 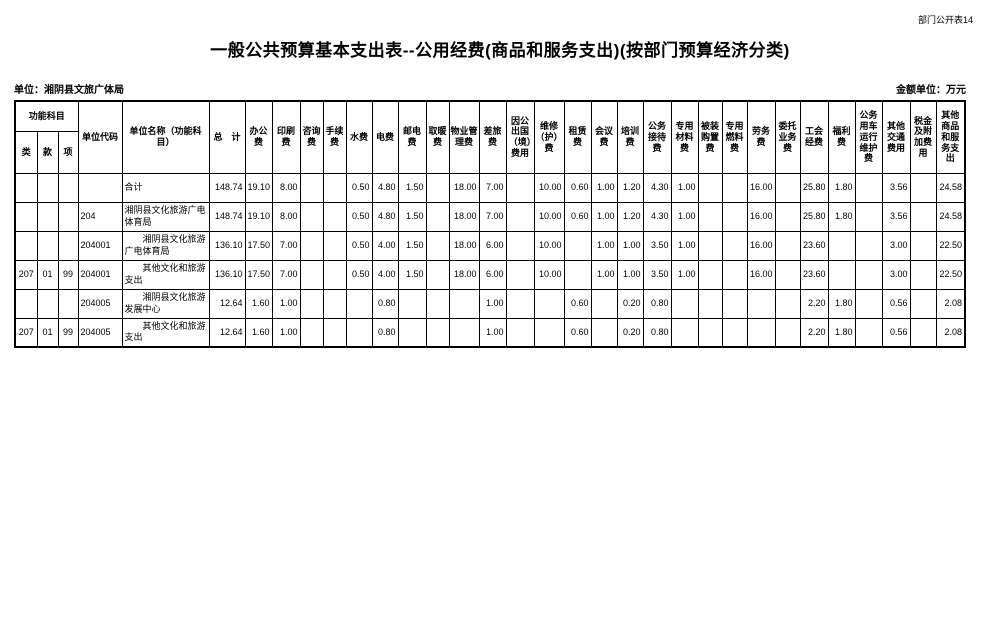 What do you see at coordinates (950, 216) in the screenshot?
I see `cell-value-27: 24.58` at bounding box center [950, 216].